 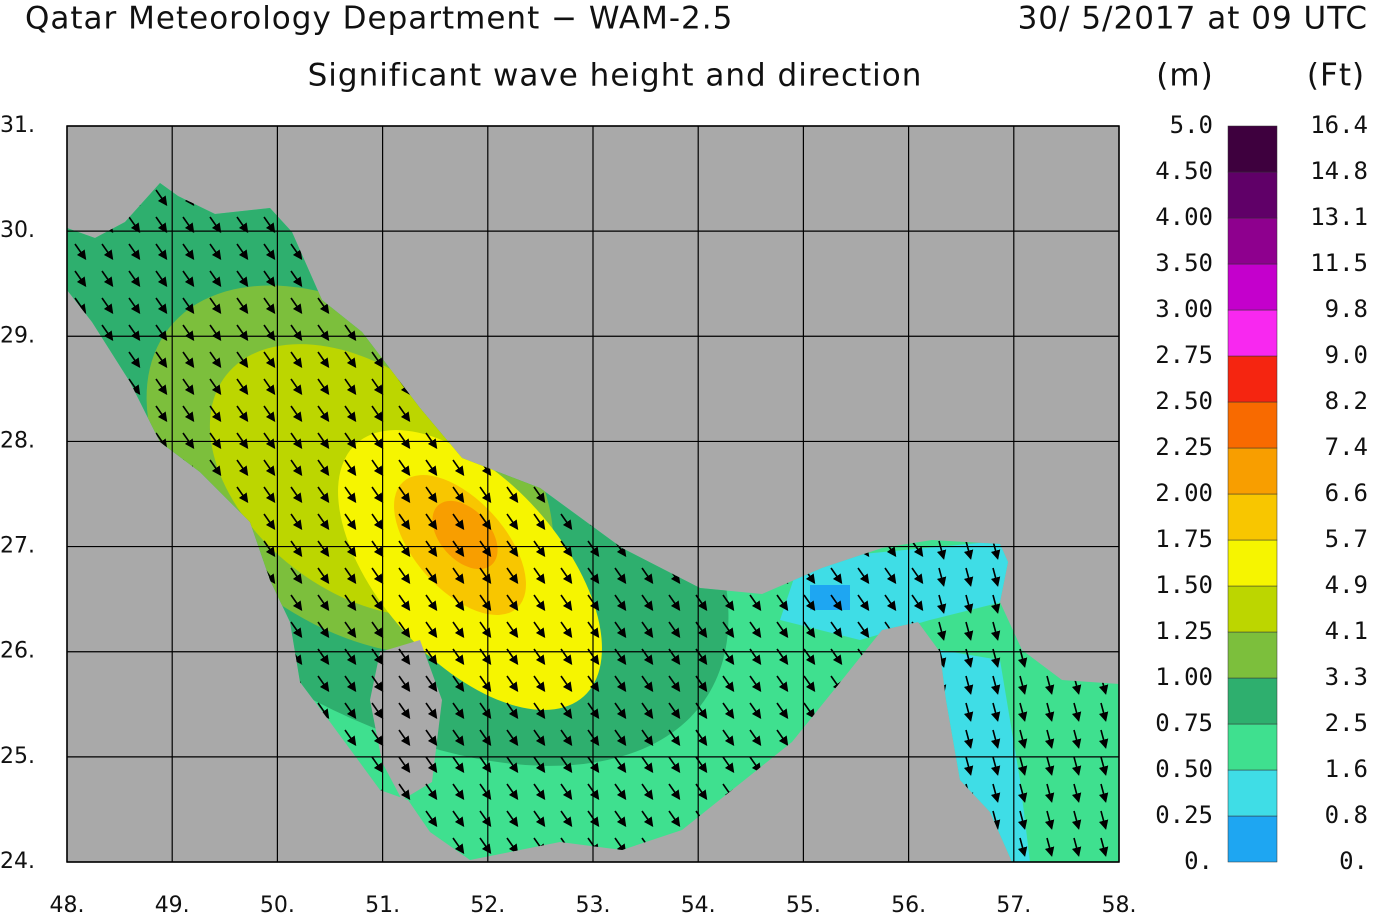 I want to click on y-tick-label: 25., so click(x=17, y=756).